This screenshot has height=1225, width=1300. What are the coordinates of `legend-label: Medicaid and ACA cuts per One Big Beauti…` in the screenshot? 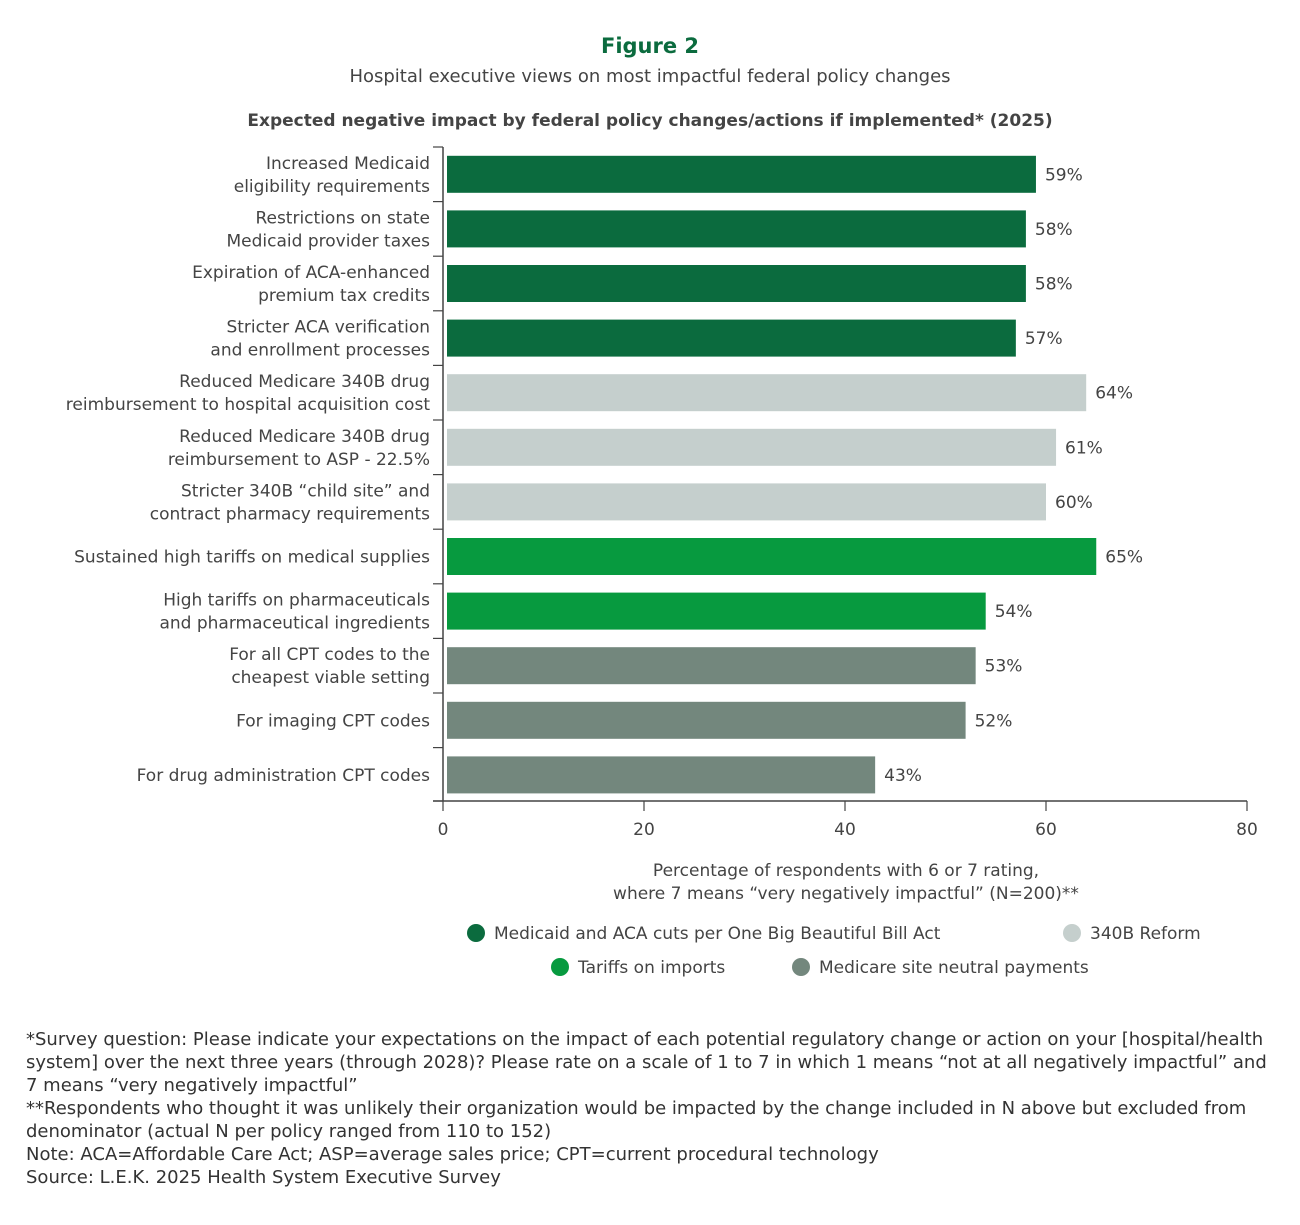 It's located at (717, 934).